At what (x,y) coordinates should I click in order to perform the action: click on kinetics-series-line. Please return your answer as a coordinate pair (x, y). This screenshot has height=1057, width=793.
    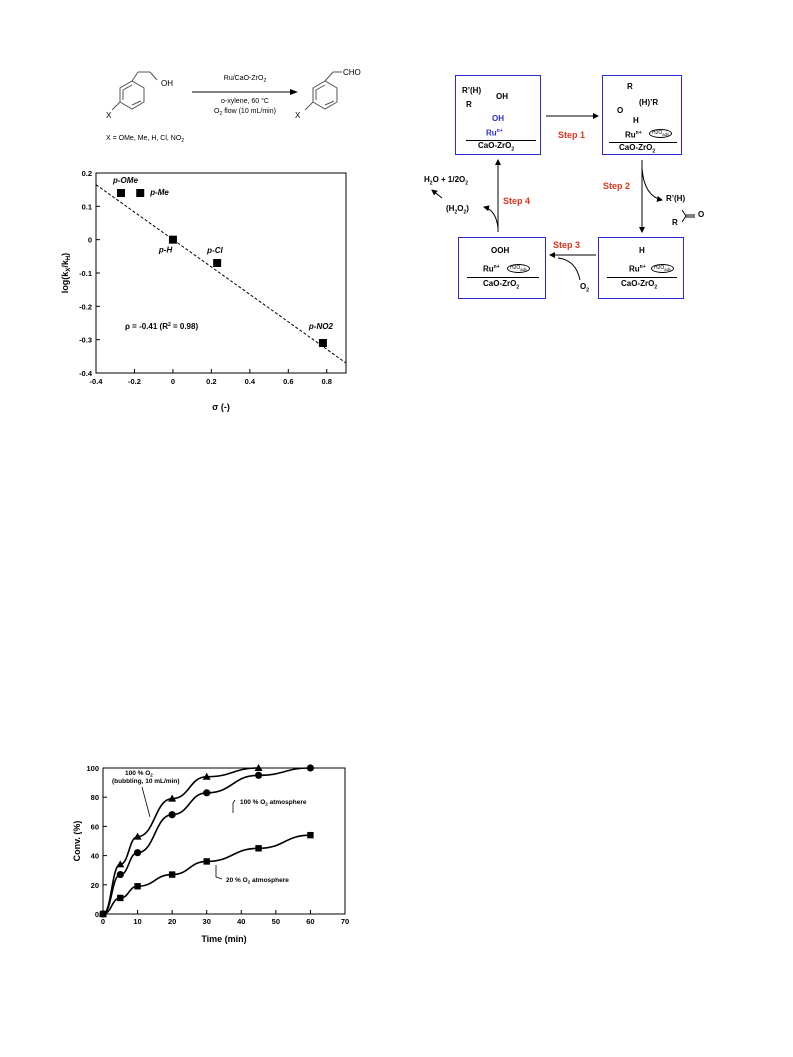
    Looking at the image, I should click on (180, 841).